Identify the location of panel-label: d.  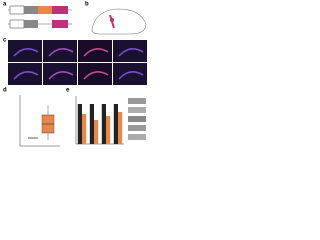
(5, 91).